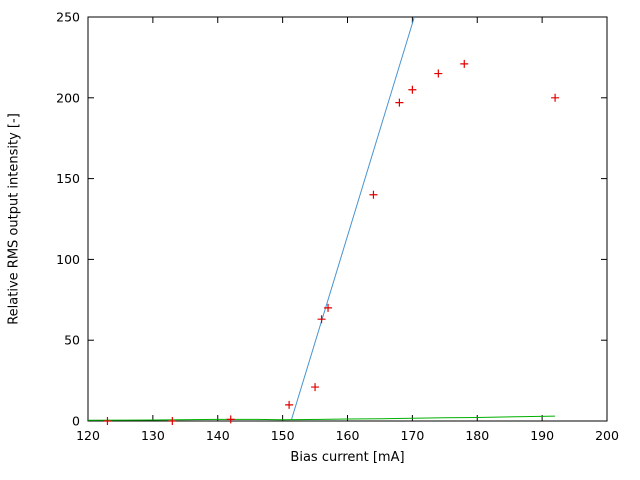  I want to click on x-axis-label: Bias current [mA], so click(347, 457).